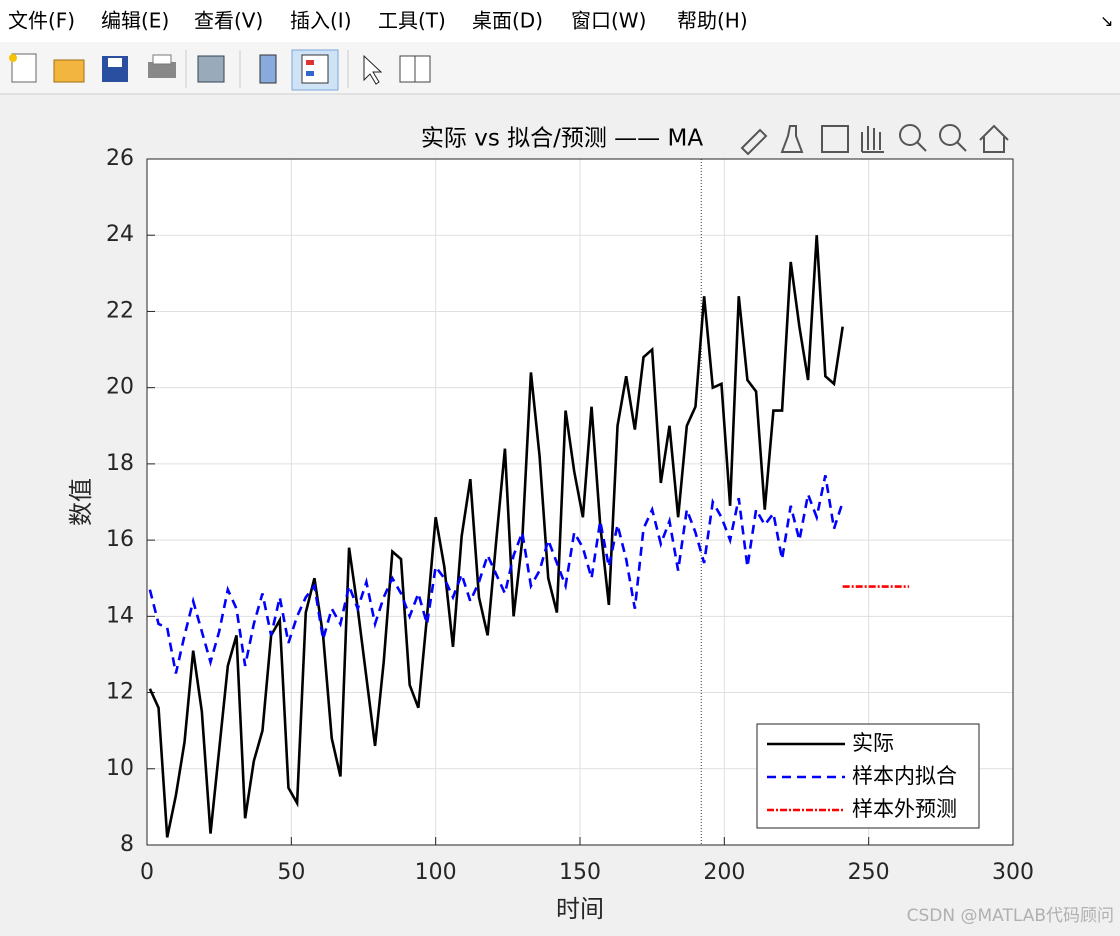 Image resolution: width=1120 pixels, height=936 pixels. What do you see at coordinates (115, 69) in the screenshot?
I see `save-icon` at bounding box center [115, 69].